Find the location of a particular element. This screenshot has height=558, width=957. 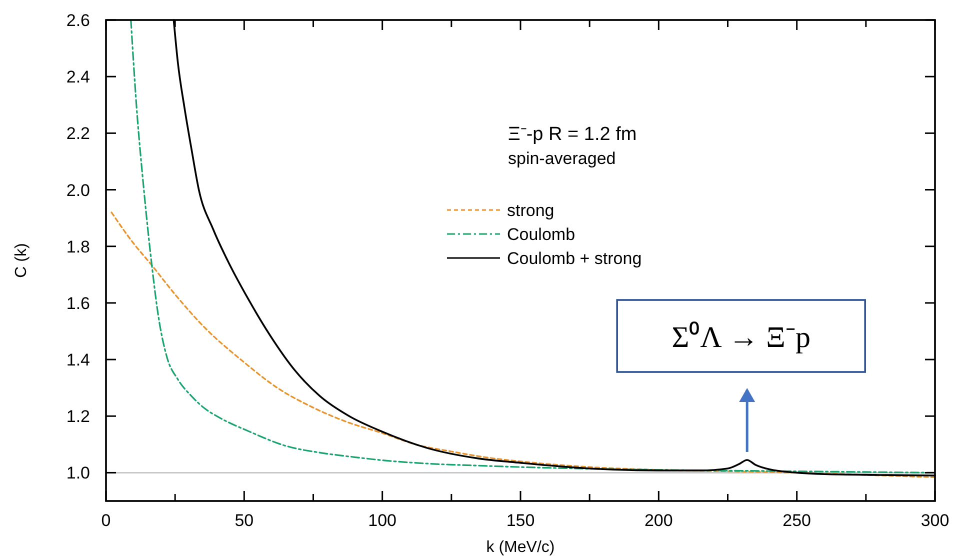

y-tick-label: 2.0 is located at coordinates (78, 190).